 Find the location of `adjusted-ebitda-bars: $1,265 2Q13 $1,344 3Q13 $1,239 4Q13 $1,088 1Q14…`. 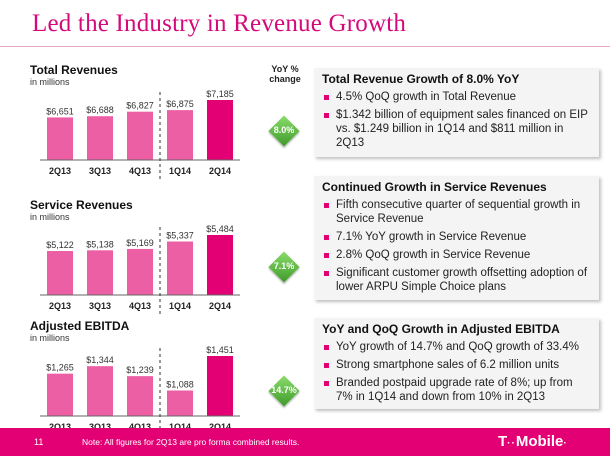

adjusted-ebitda-bars: $1,265 2Q13 $1,344 3Q13 $1,239 4Q13 $1,088 1Q14… is located at coordinates (140, 391).